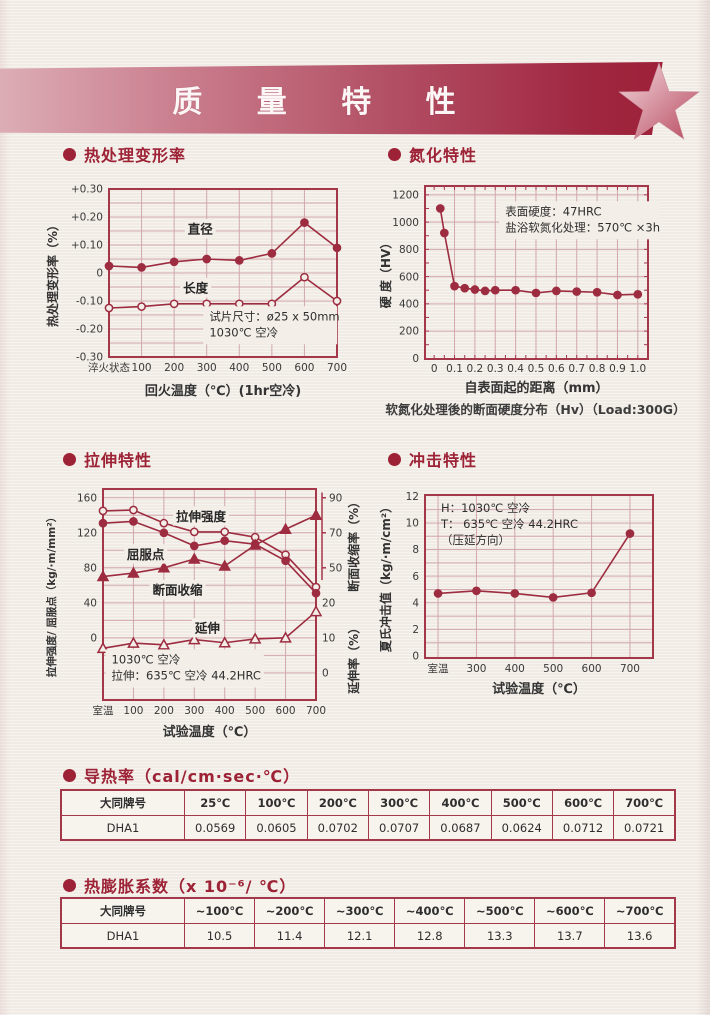 The width and height of the screenshot is (710, 1015). I want to click on svg-text: 室温, so click(103, 710).